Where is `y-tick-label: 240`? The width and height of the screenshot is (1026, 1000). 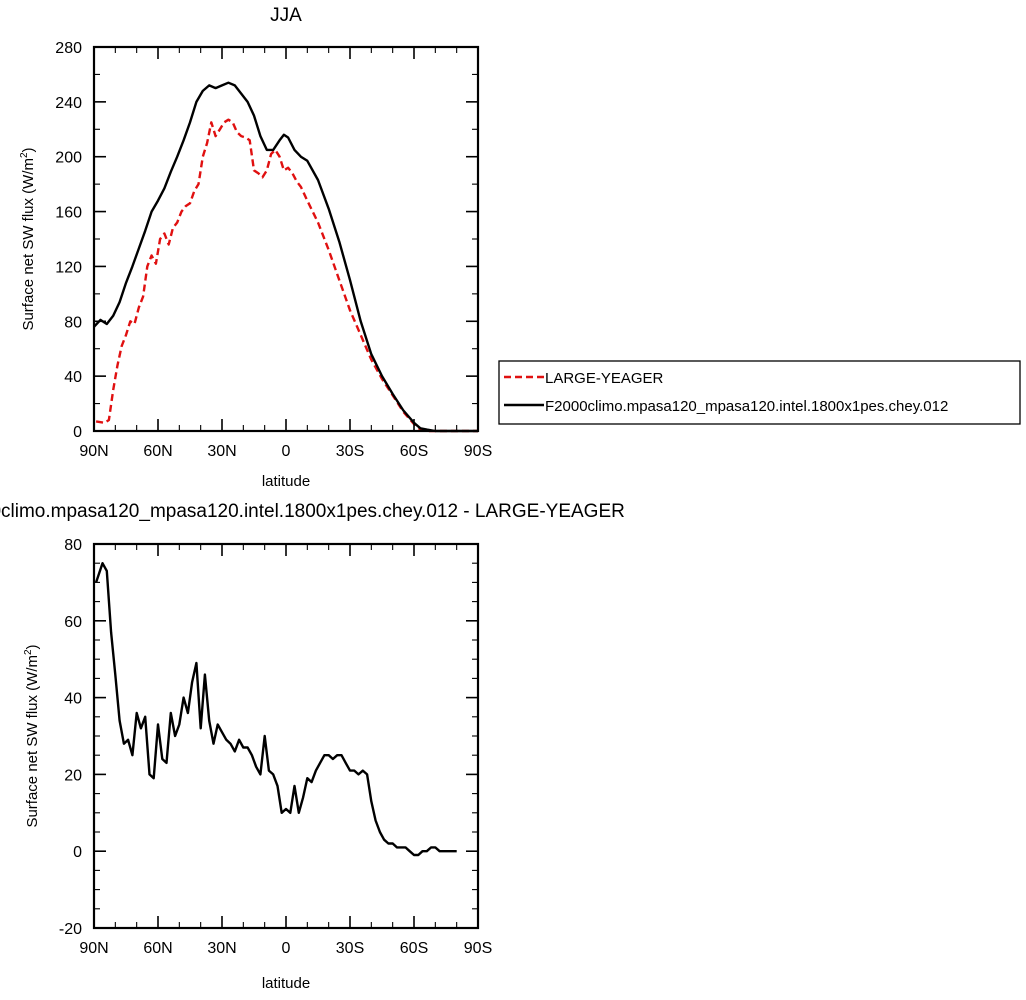
y-tick-label: 240 is located at coordinates (68, 103).